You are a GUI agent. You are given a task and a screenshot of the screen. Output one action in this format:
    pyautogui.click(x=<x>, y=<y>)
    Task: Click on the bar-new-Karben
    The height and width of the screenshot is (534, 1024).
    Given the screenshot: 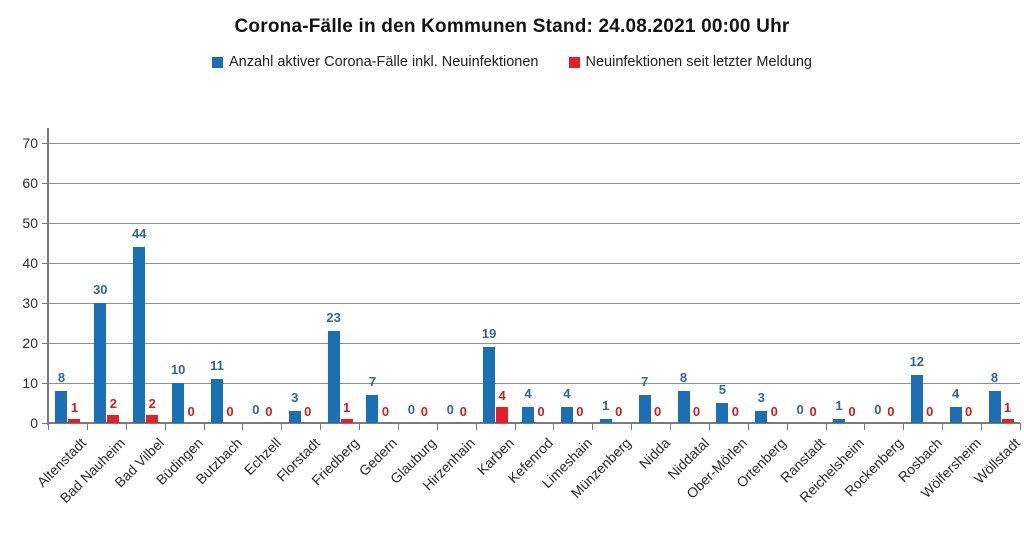 What is the action you would take?
    pyautogui.click(x=502, y=415)
    